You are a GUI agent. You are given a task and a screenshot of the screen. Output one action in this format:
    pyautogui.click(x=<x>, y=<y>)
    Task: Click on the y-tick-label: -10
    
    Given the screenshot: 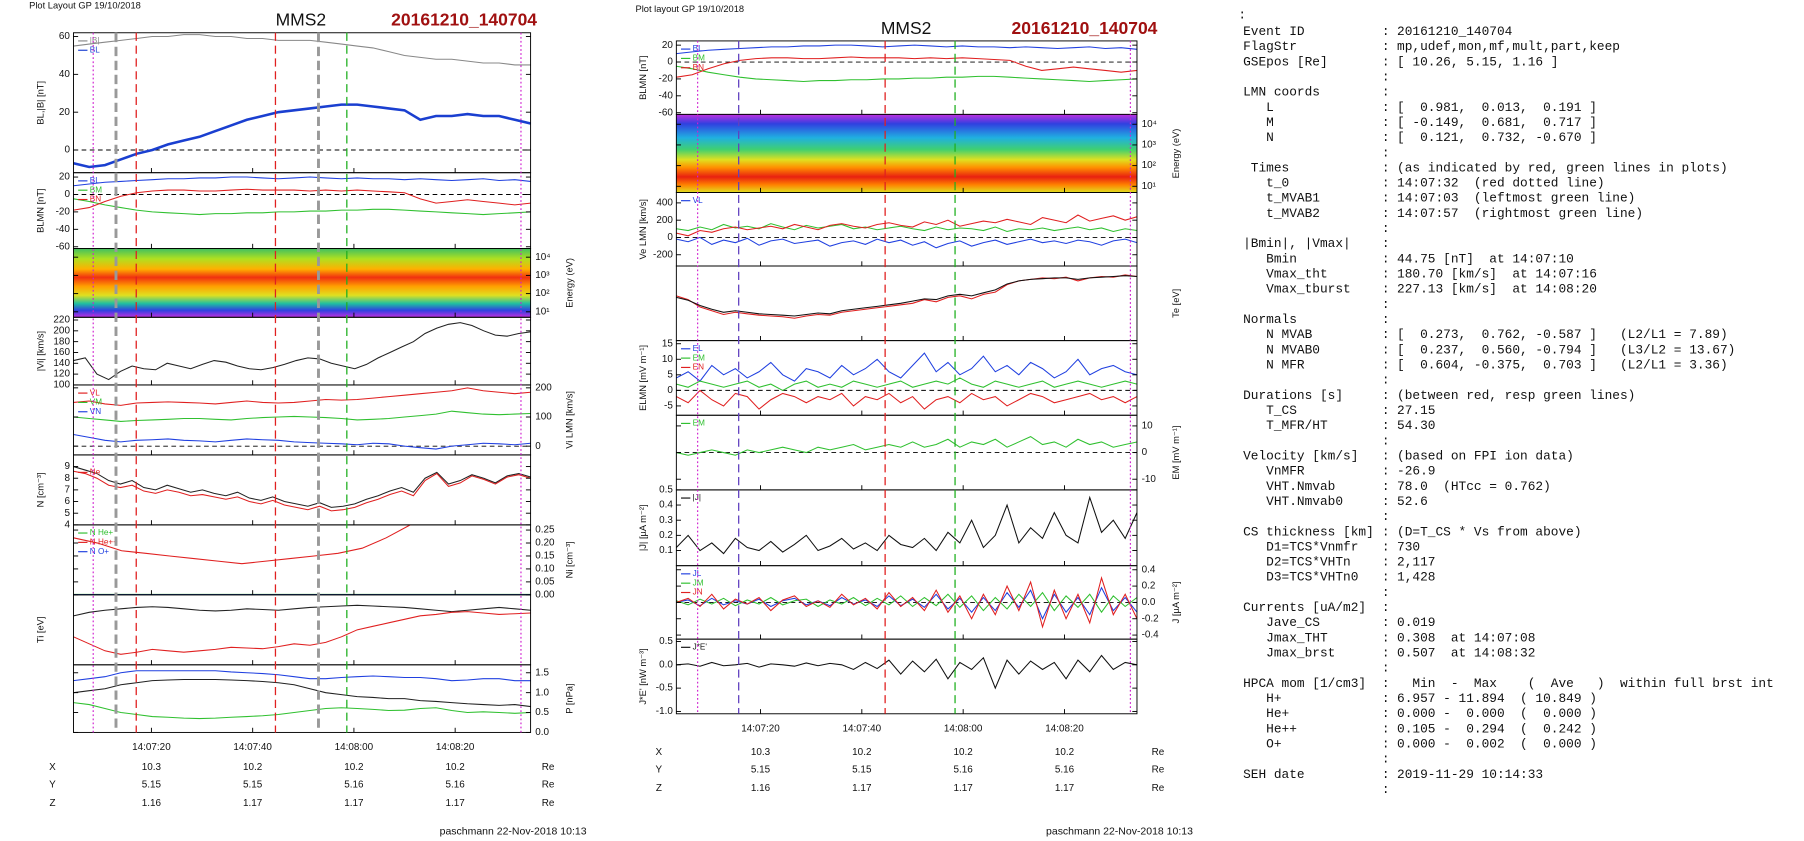 What is the action you would take?
    pyautogui.click(x=1149, y=479)
    